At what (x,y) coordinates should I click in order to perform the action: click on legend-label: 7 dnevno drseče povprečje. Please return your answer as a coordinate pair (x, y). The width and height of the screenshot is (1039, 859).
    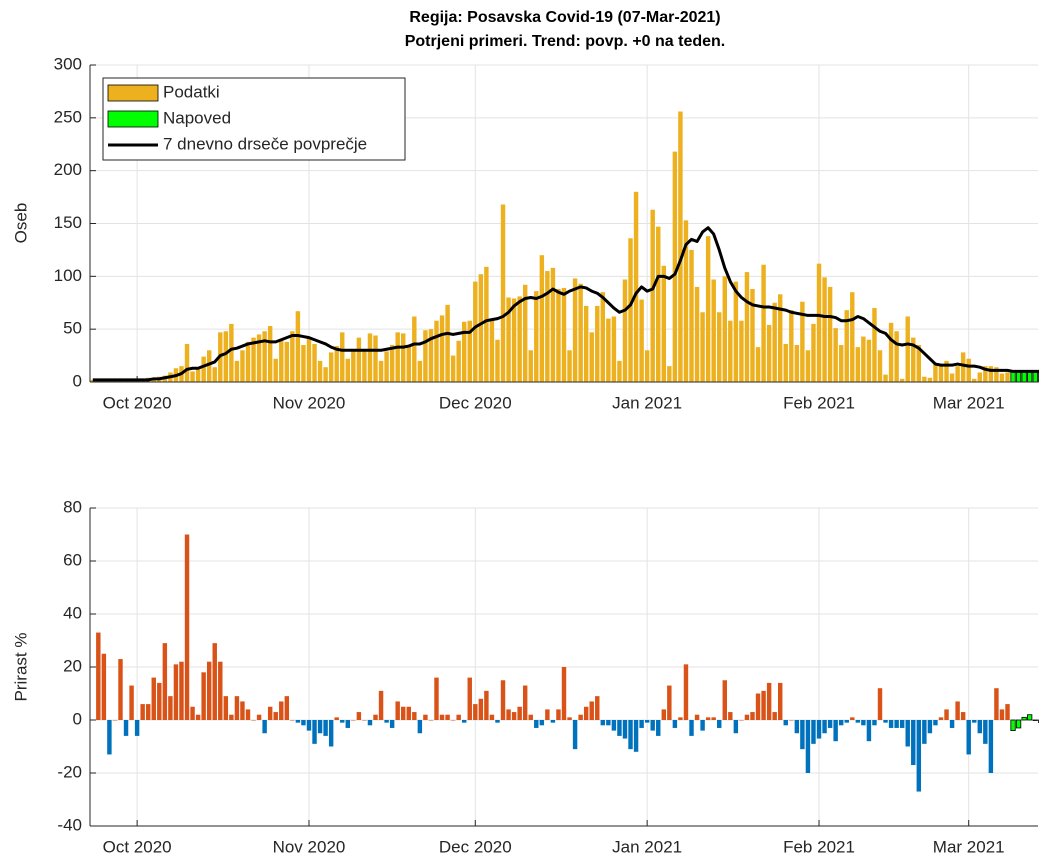
    Looking at the image, I should click on (265, 143).